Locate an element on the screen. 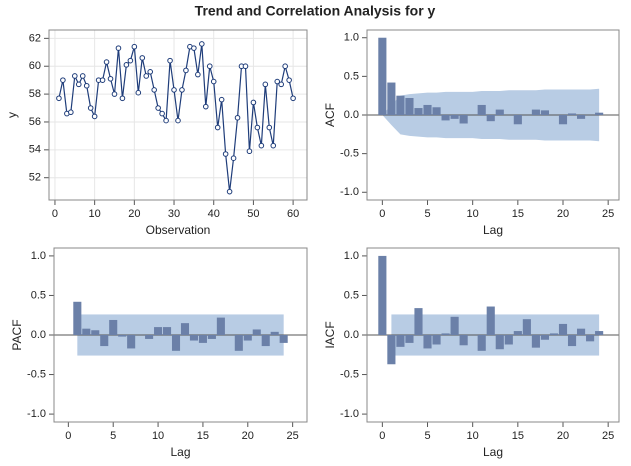 Image resolution: width=631 pixels, height=466 pixels. y-tick-label: 54 is located at coordinates (35, 150).